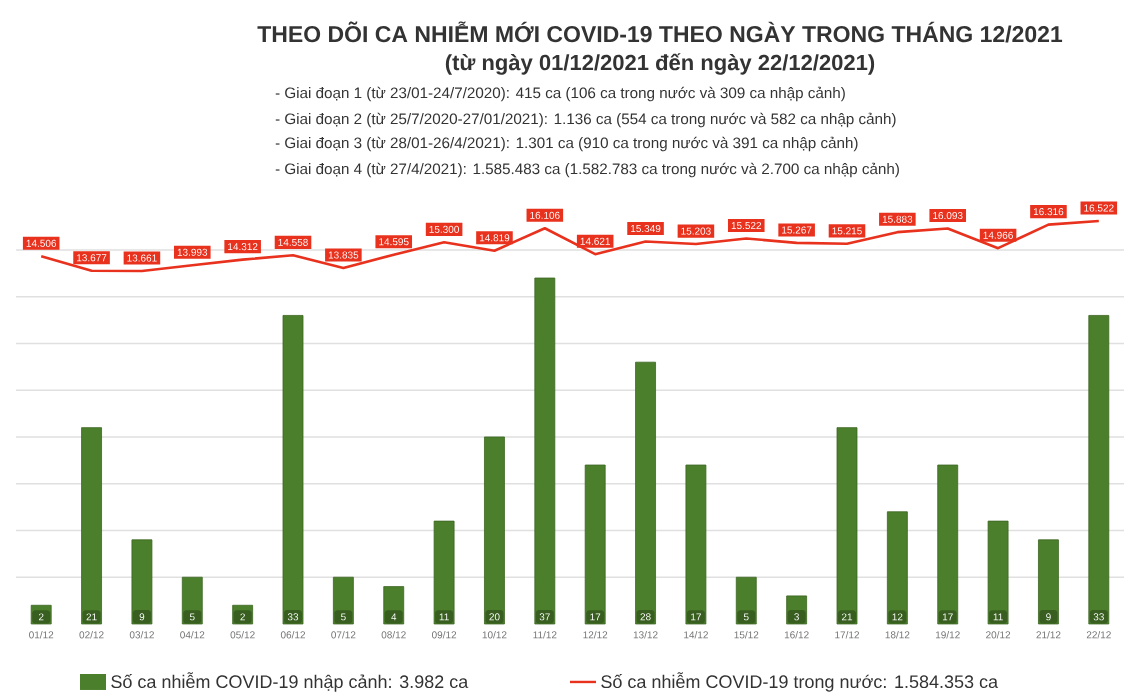 Image resolution: width=1140 pixels, height=700 pixels. I want to click on legend-label: Số ca nhiễm COVID-19 nhập cảnh: 3.982 ca, so click(290, 682).